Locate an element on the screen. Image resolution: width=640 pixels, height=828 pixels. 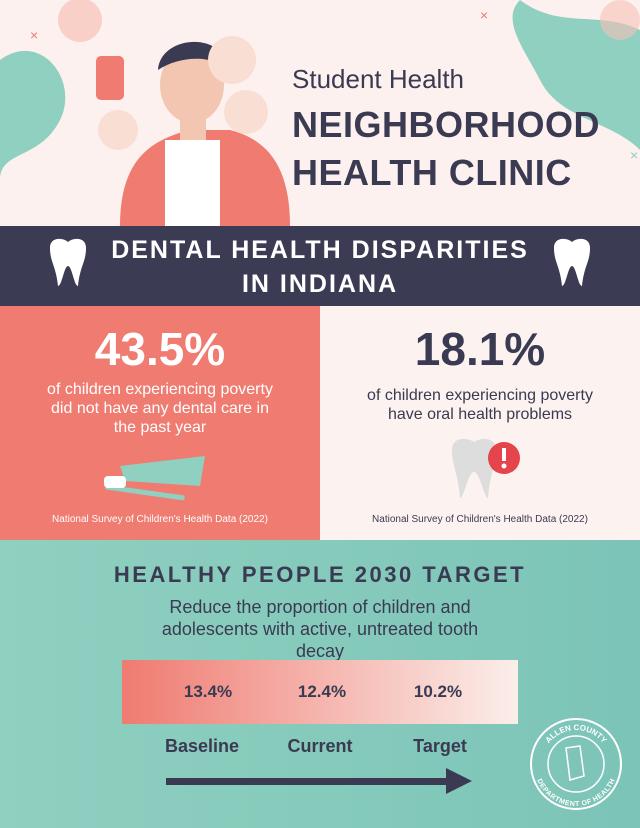
logo-text: DEPARTMENT OF HEALTH is located at coordinates (575, 793).